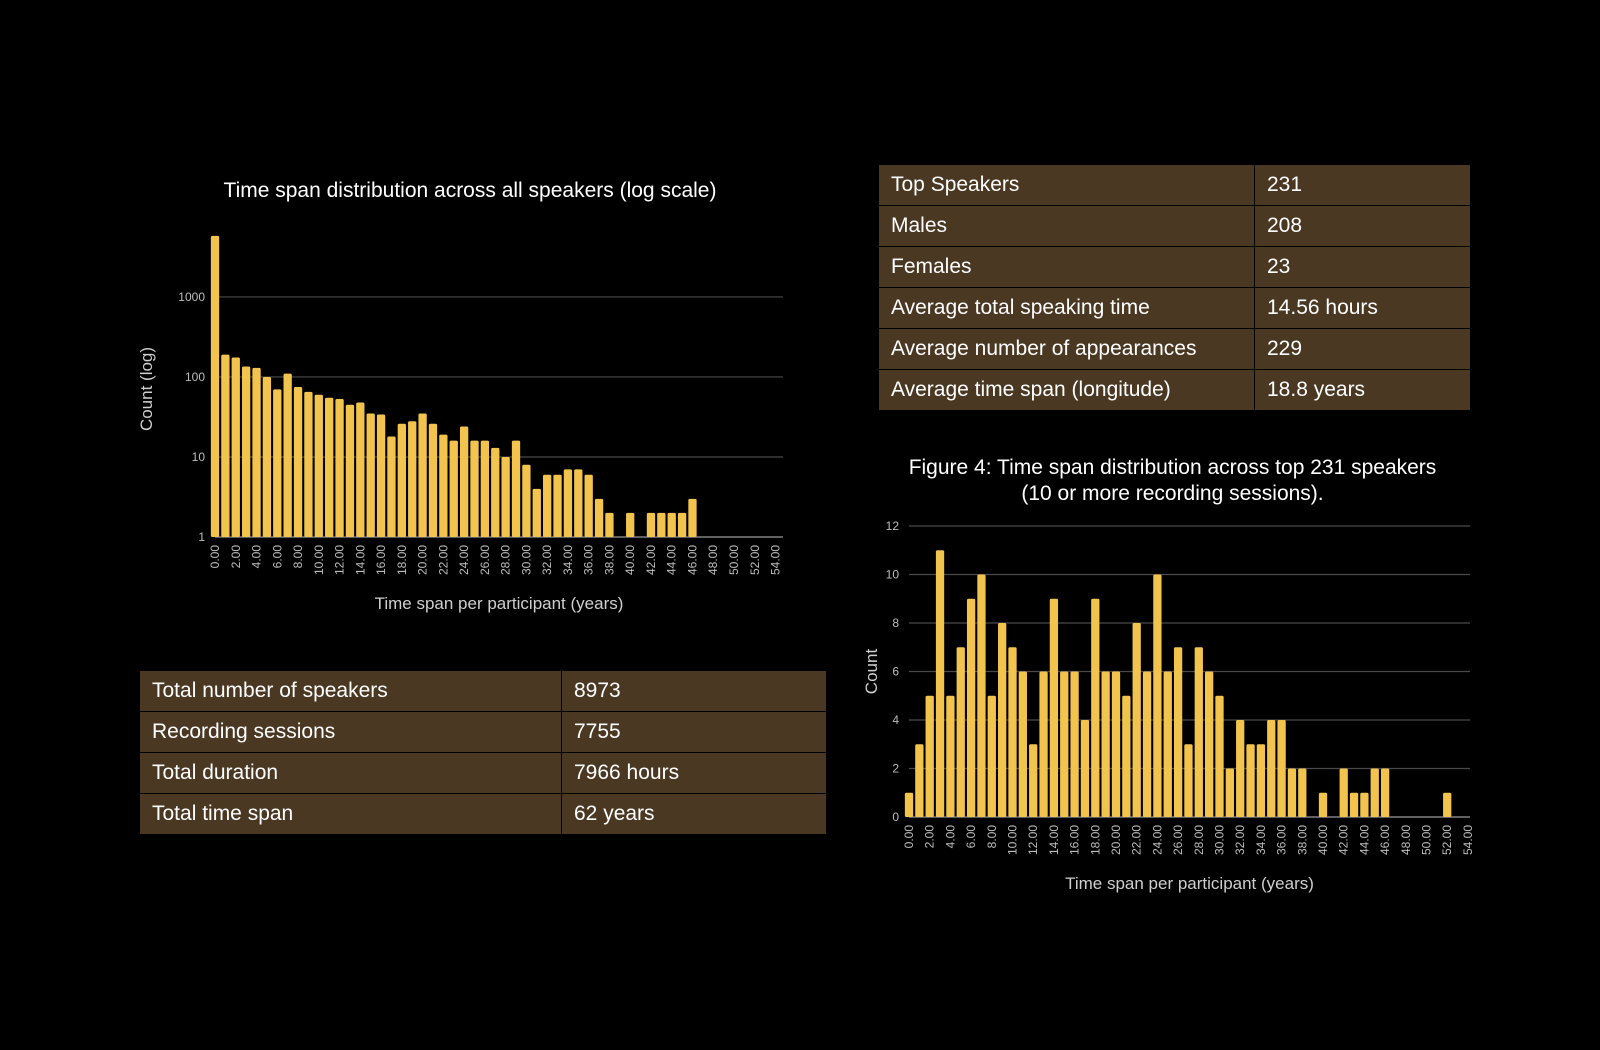 This screenshot has height=1050, width=1600. Describe the element at coordinates (1066, 185) in the screenshot. I see `stat-label: Top Speakers` at that location.